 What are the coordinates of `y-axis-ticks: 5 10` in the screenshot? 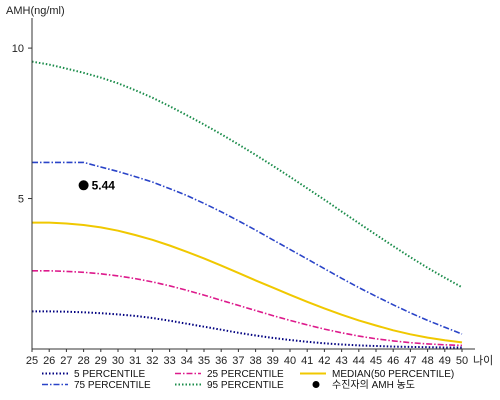 It's located at (22, 124).